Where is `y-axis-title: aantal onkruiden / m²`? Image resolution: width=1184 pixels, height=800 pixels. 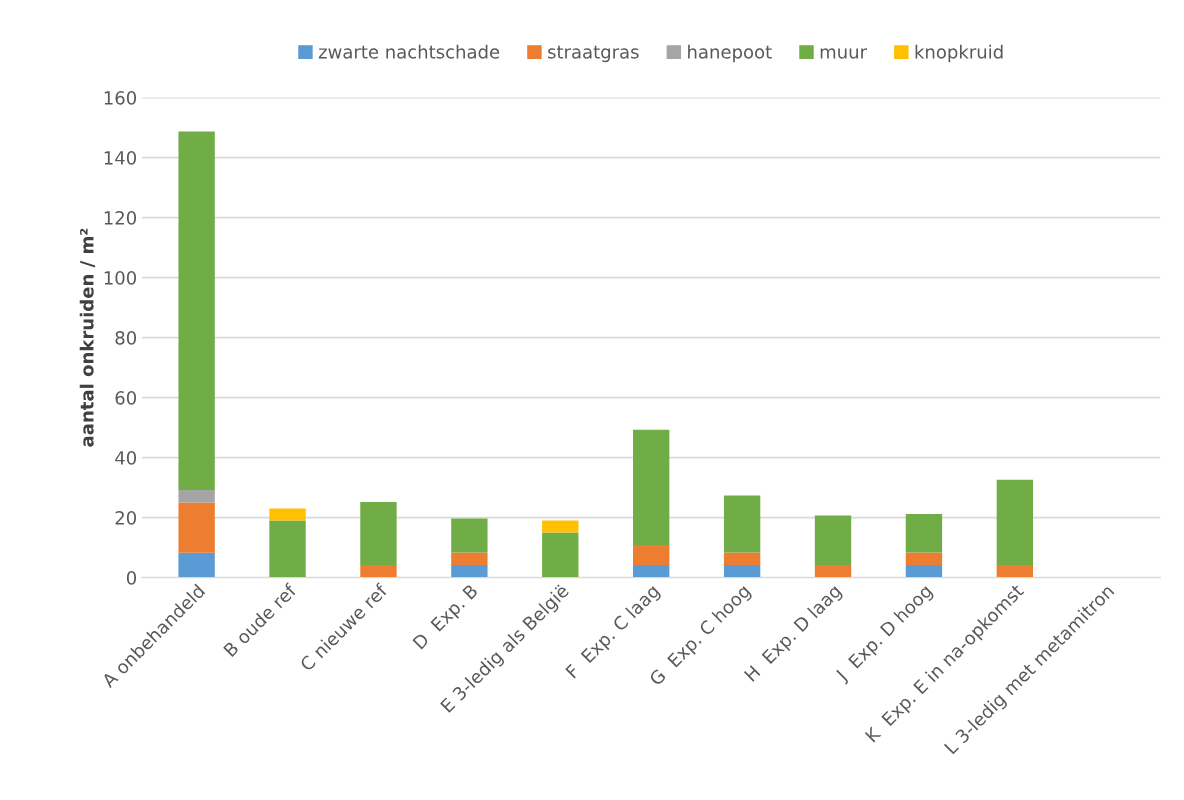 y-axis-title: aantal onkruiden / m² is located at coordinates (87, 337).